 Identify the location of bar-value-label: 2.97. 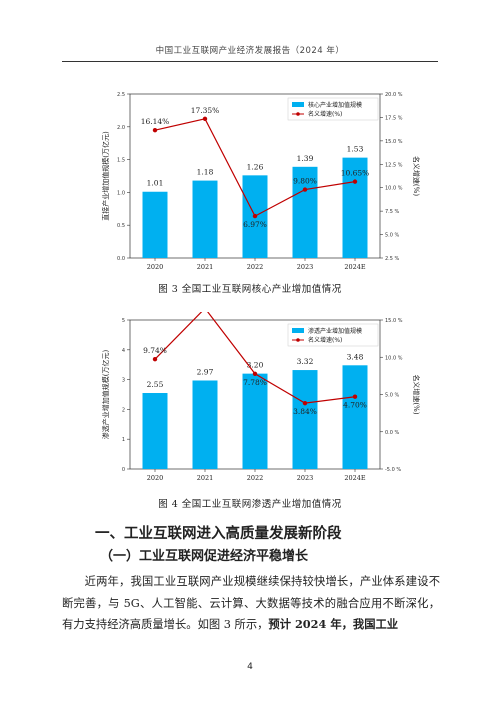
(205, 371).